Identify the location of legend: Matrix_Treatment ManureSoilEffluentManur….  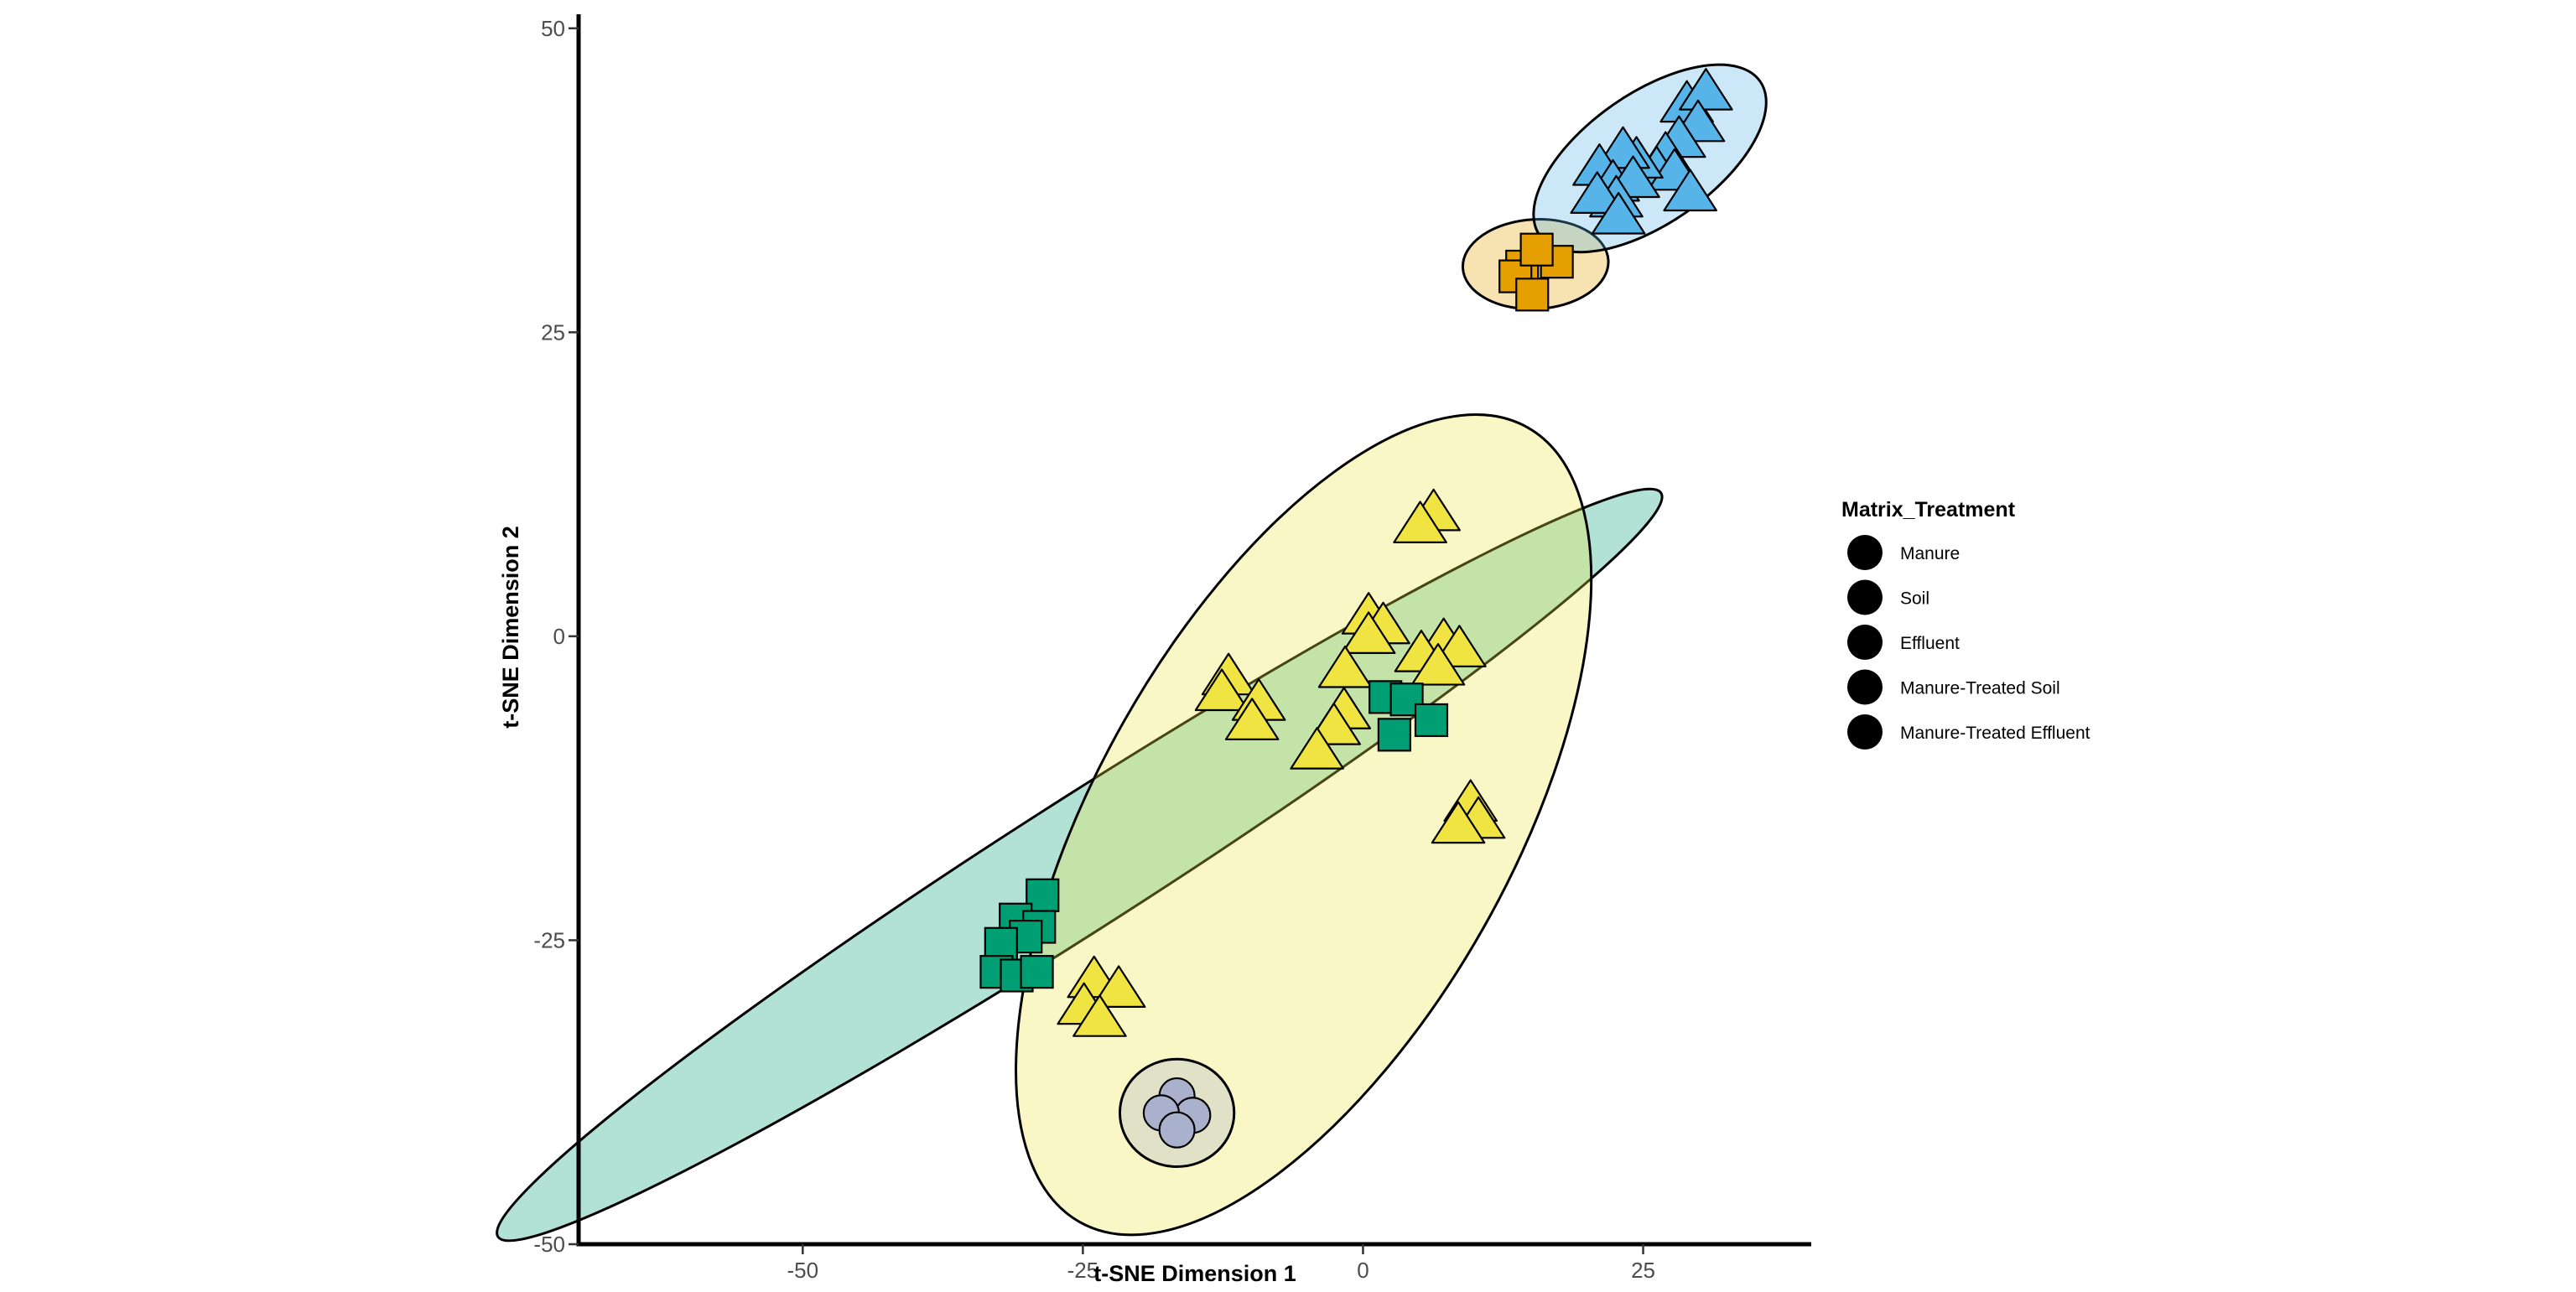
(1965, 624).